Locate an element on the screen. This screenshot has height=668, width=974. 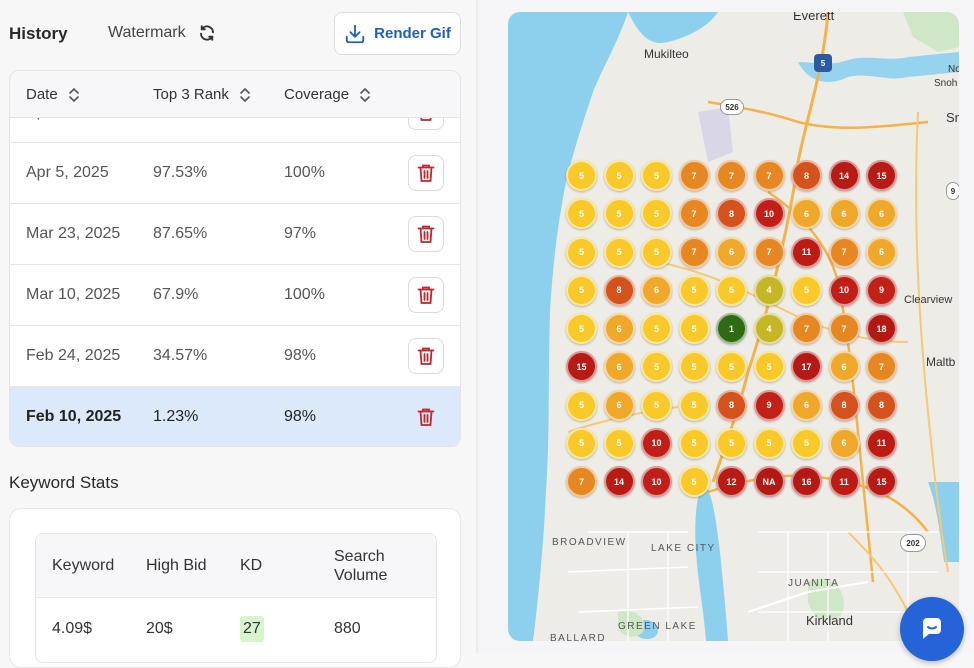
table-row: Apr 5, 2025 97.53% 100% is located at coordinates (235, 173).